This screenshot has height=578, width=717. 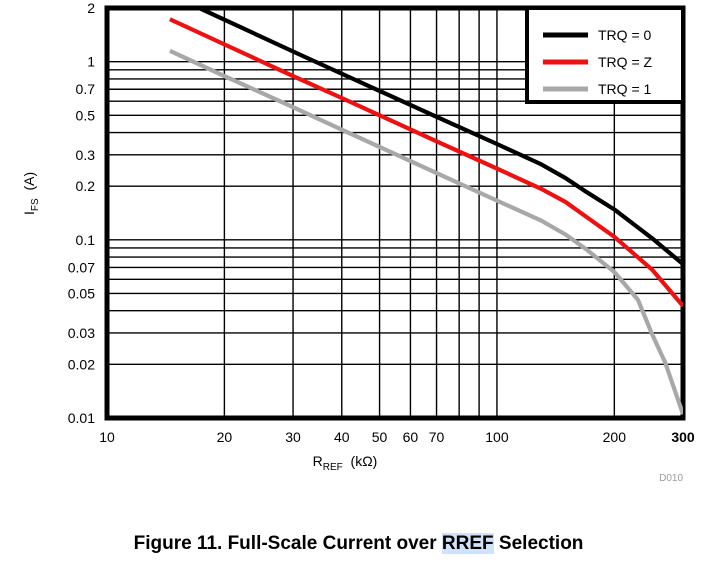 I want to click on legend-background, so click(x=605, y=55).